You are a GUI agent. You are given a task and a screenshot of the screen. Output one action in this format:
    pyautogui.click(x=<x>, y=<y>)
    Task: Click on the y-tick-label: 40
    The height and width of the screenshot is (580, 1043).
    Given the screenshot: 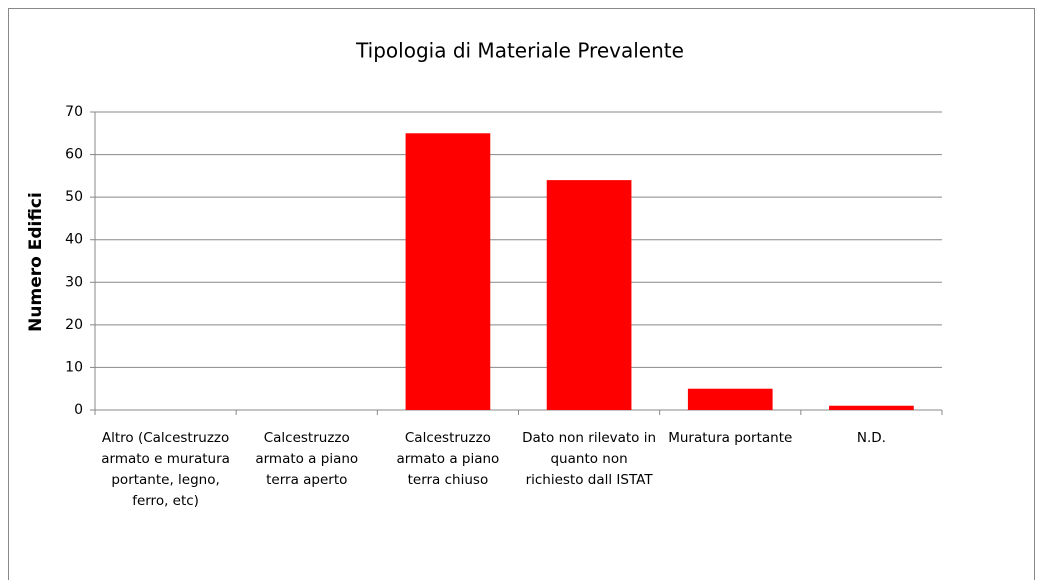 What is the action you would take?
    pyautogui.click(x=74, y=240)
    